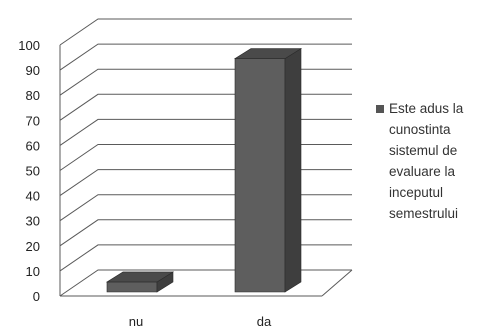  Describe the element at coordinates (132, 287) in the screenshot. I see `bar-front-nu` at that location.